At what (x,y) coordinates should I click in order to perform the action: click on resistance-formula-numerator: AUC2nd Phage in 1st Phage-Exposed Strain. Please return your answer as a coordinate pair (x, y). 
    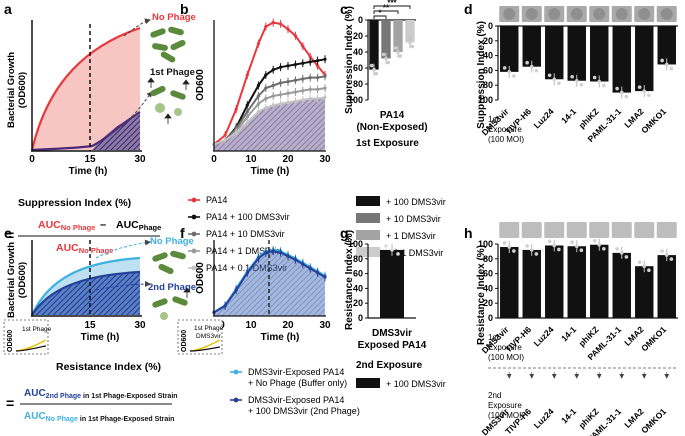
    Looking at the image, I should click on (101, 394).